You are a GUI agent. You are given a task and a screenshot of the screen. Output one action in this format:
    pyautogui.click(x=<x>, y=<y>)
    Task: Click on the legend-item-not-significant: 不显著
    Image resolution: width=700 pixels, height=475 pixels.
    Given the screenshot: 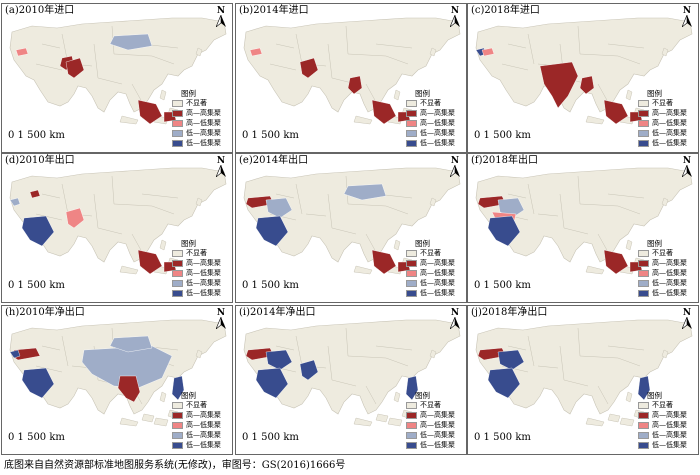 What is the action you would take?
    pyautogui.click(x=202, y=103)
    